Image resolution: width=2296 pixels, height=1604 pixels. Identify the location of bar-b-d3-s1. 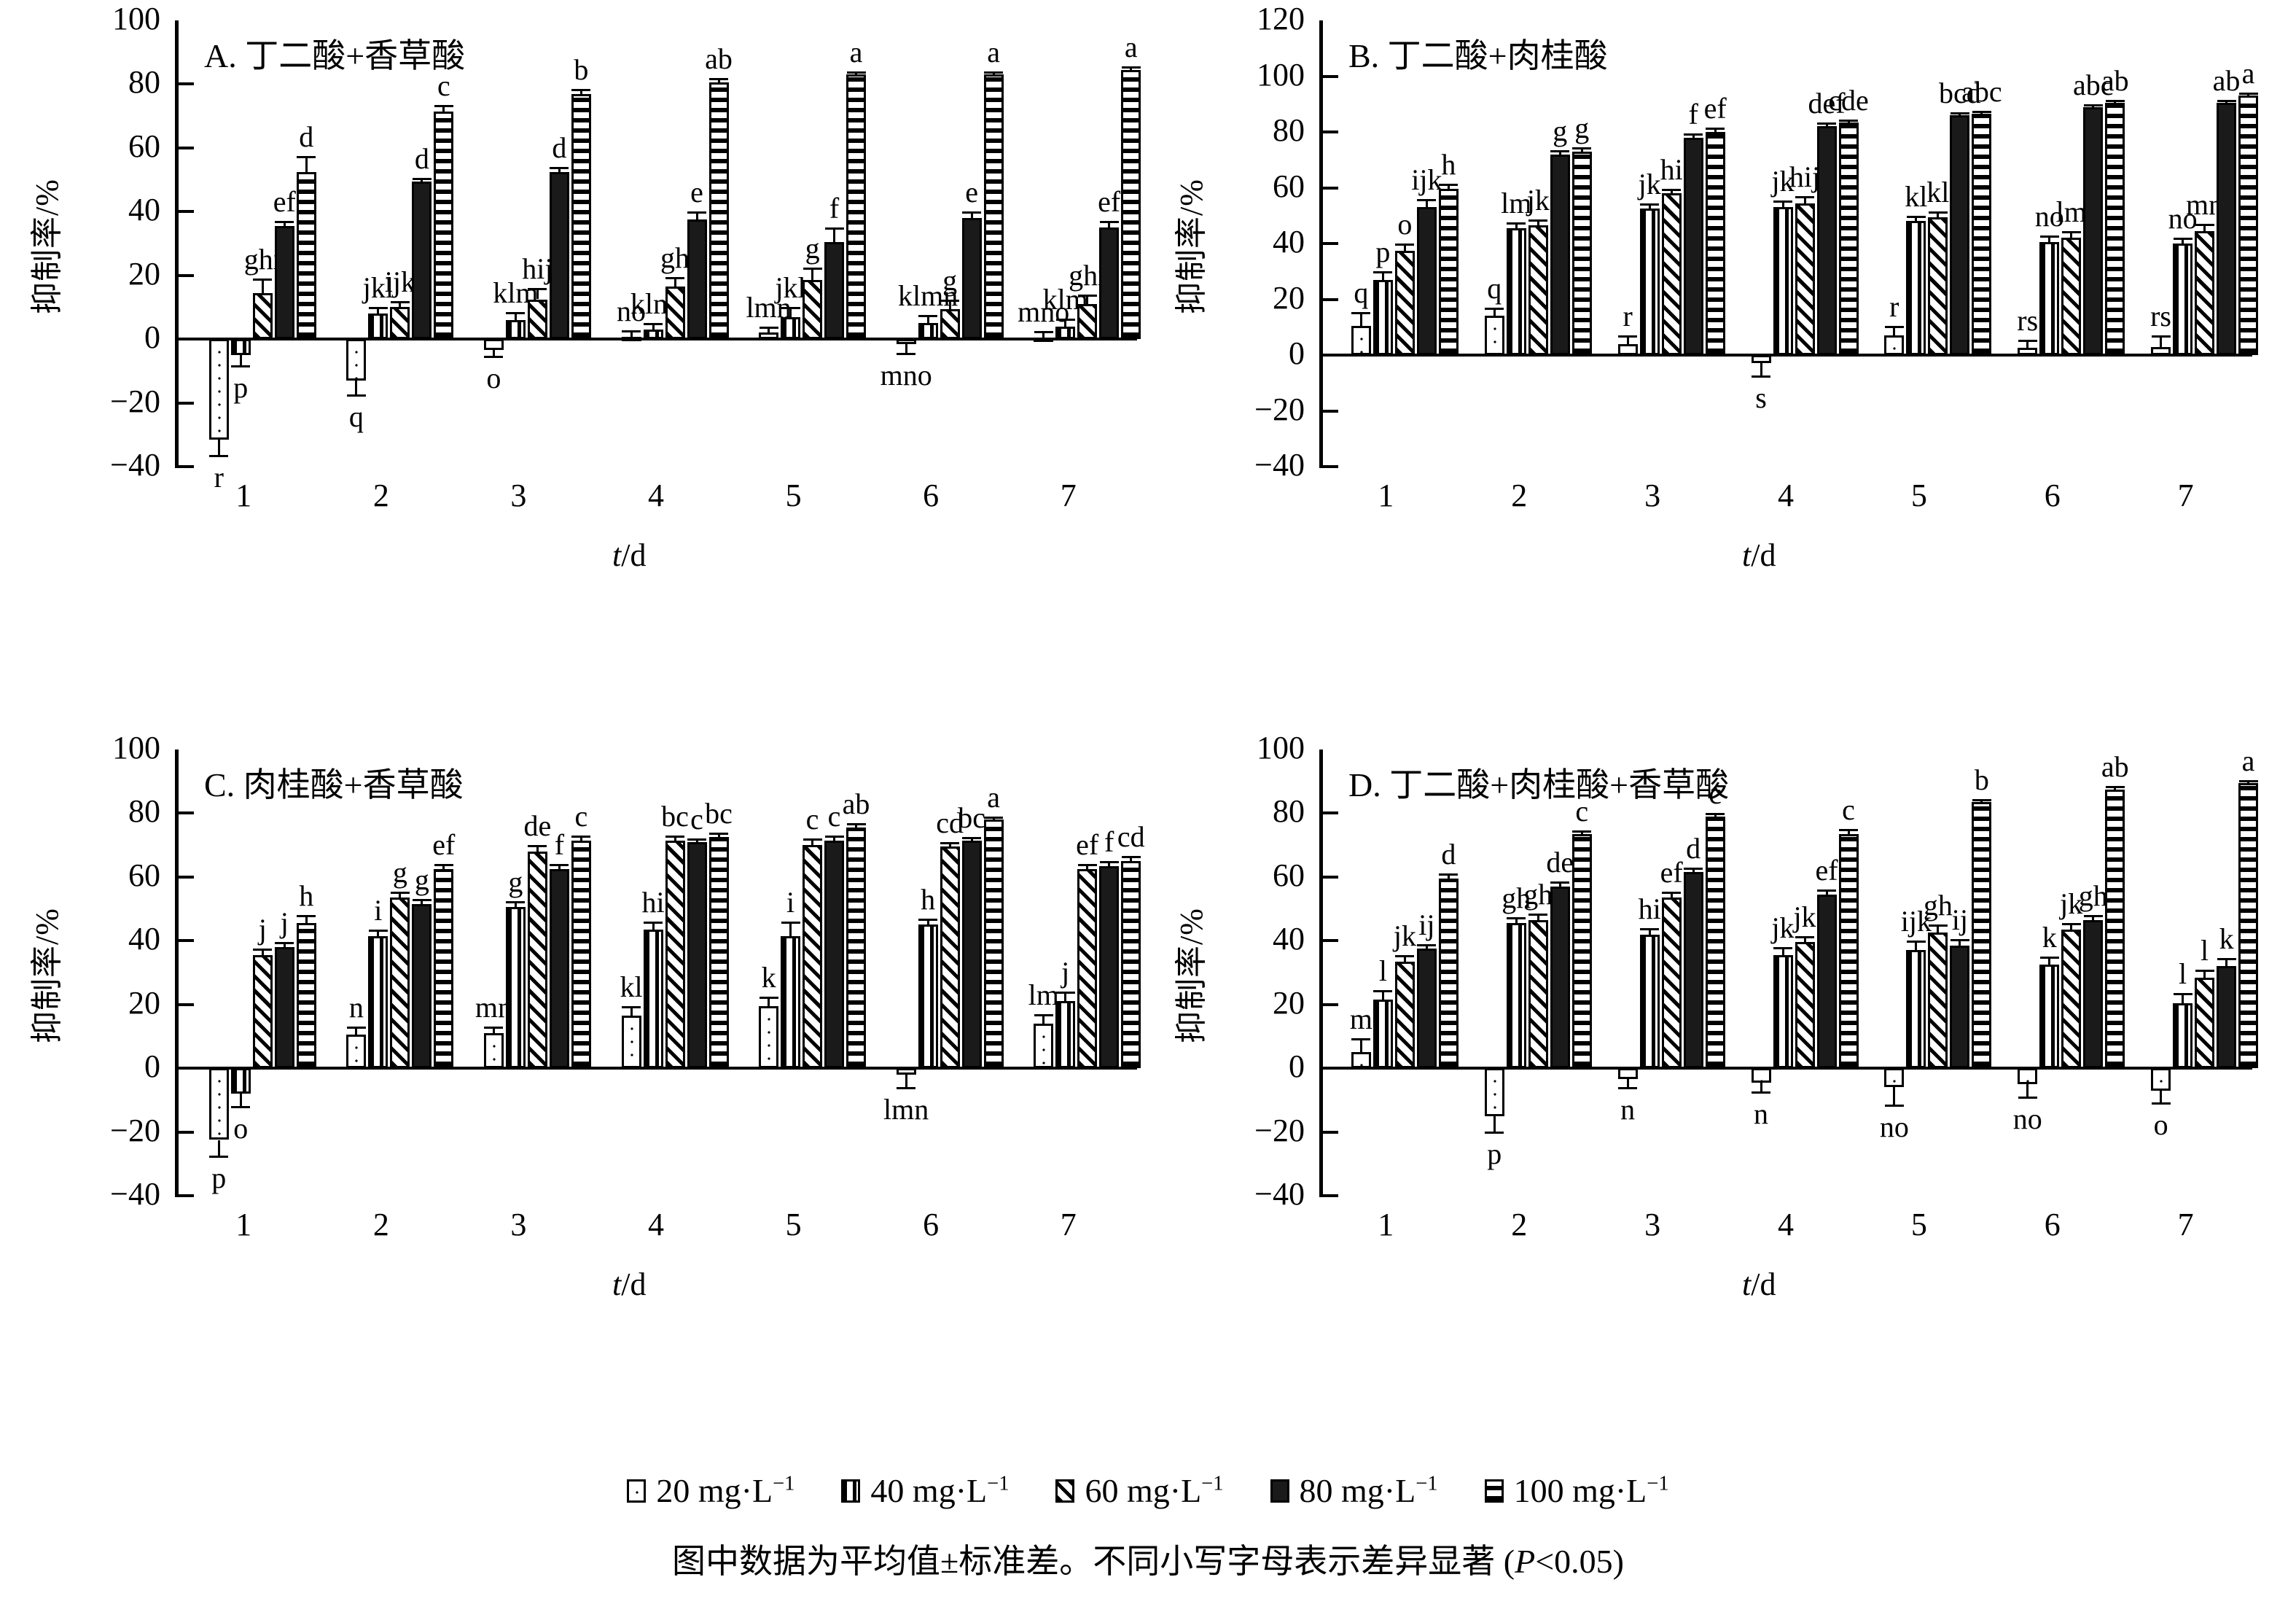
(1627, 349).